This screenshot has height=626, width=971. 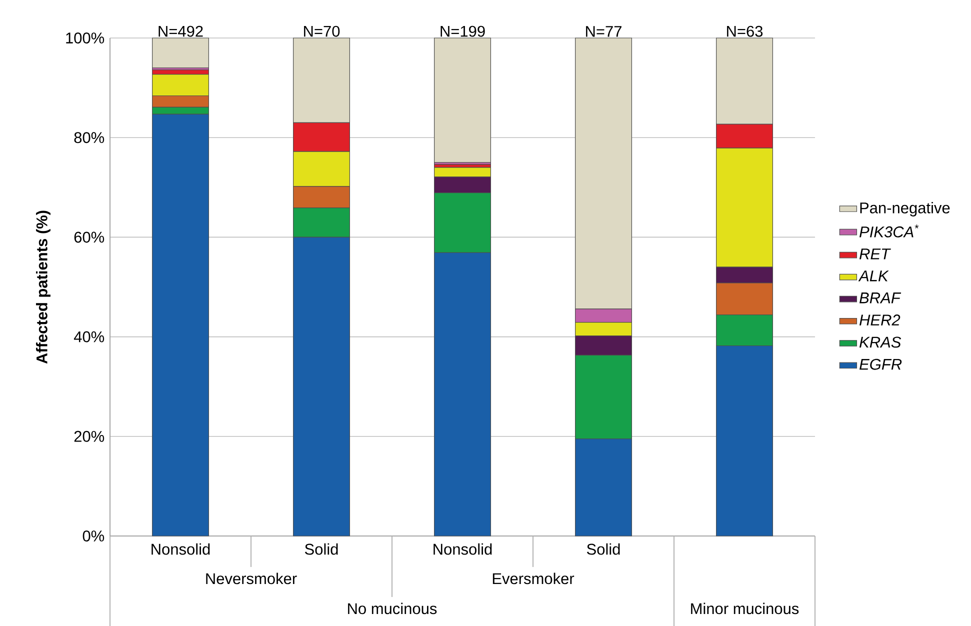 What do you see at coordinates (745, 608) in the screenshot?
I see `text: Minor mucinous` at bounding box center [745, 608].